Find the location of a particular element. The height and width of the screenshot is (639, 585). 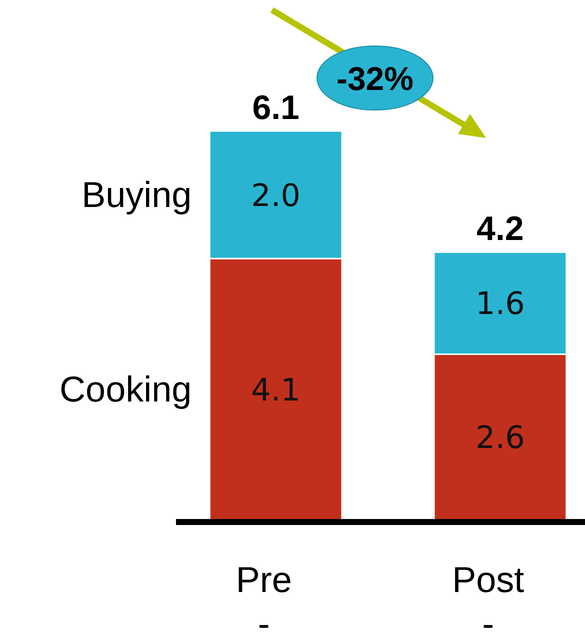

data-label: 2.6 is located at coordinates (500, 438).